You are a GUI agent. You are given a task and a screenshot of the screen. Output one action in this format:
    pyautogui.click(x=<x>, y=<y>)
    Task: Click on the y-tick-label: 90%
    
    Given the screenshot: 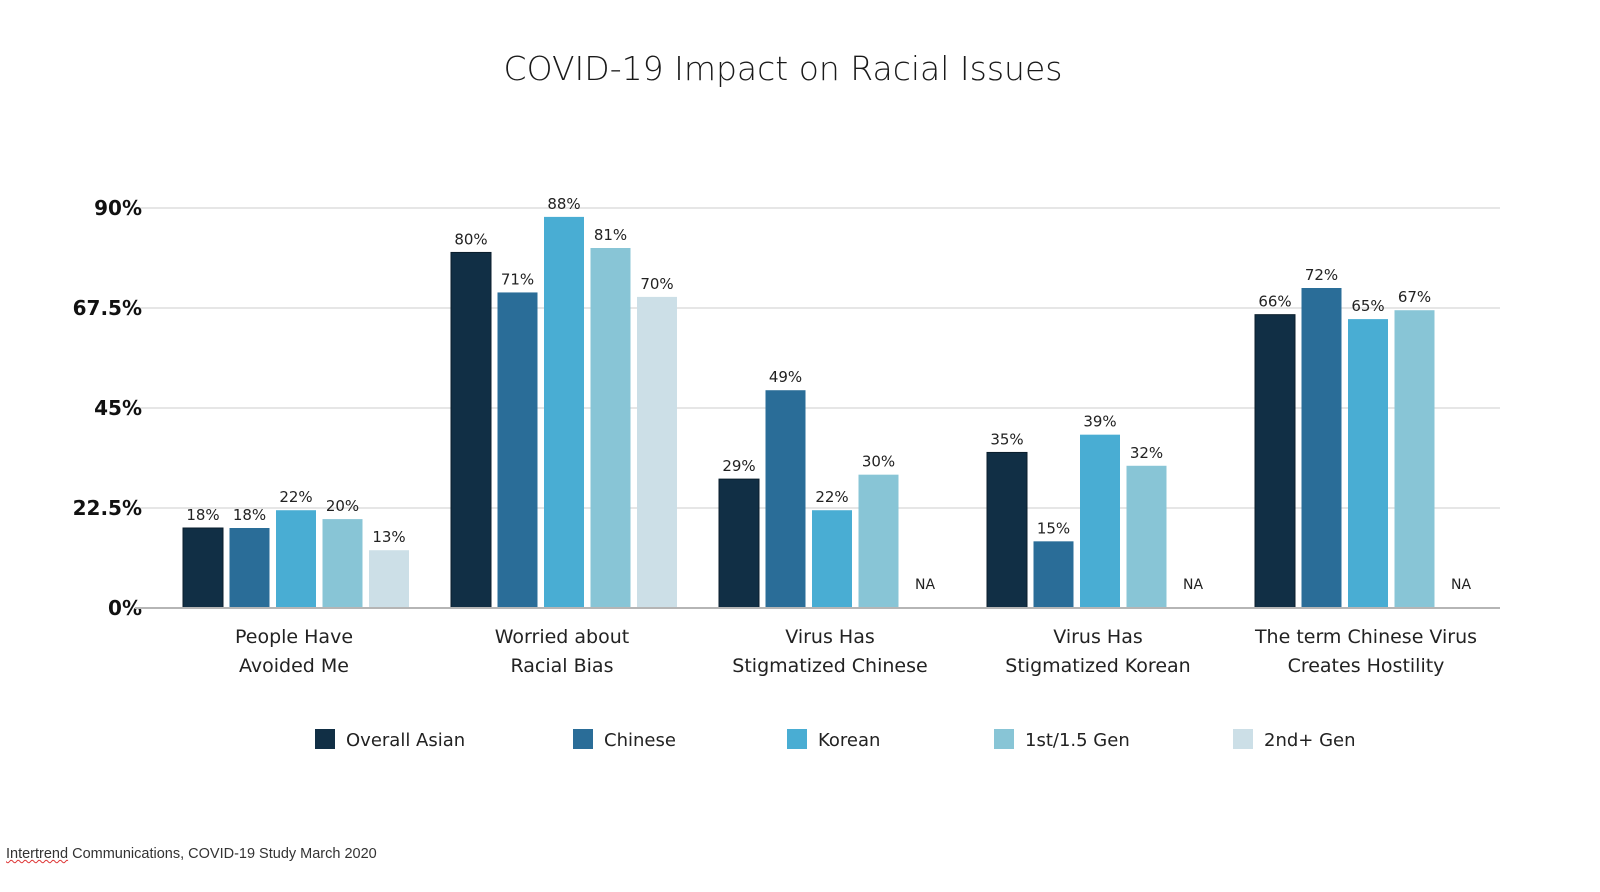 What is the action you would take?
    pyautogui.click(x=118, y=208)
    